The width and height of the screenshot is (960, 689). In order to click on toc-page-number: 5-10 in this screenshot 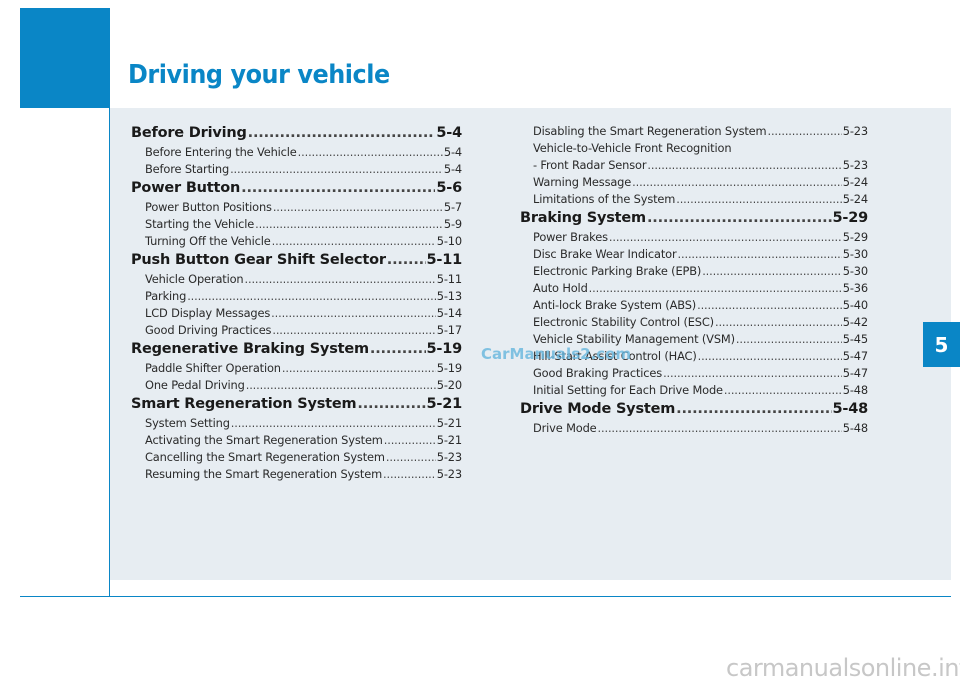, I will do `click(449, 241)`.